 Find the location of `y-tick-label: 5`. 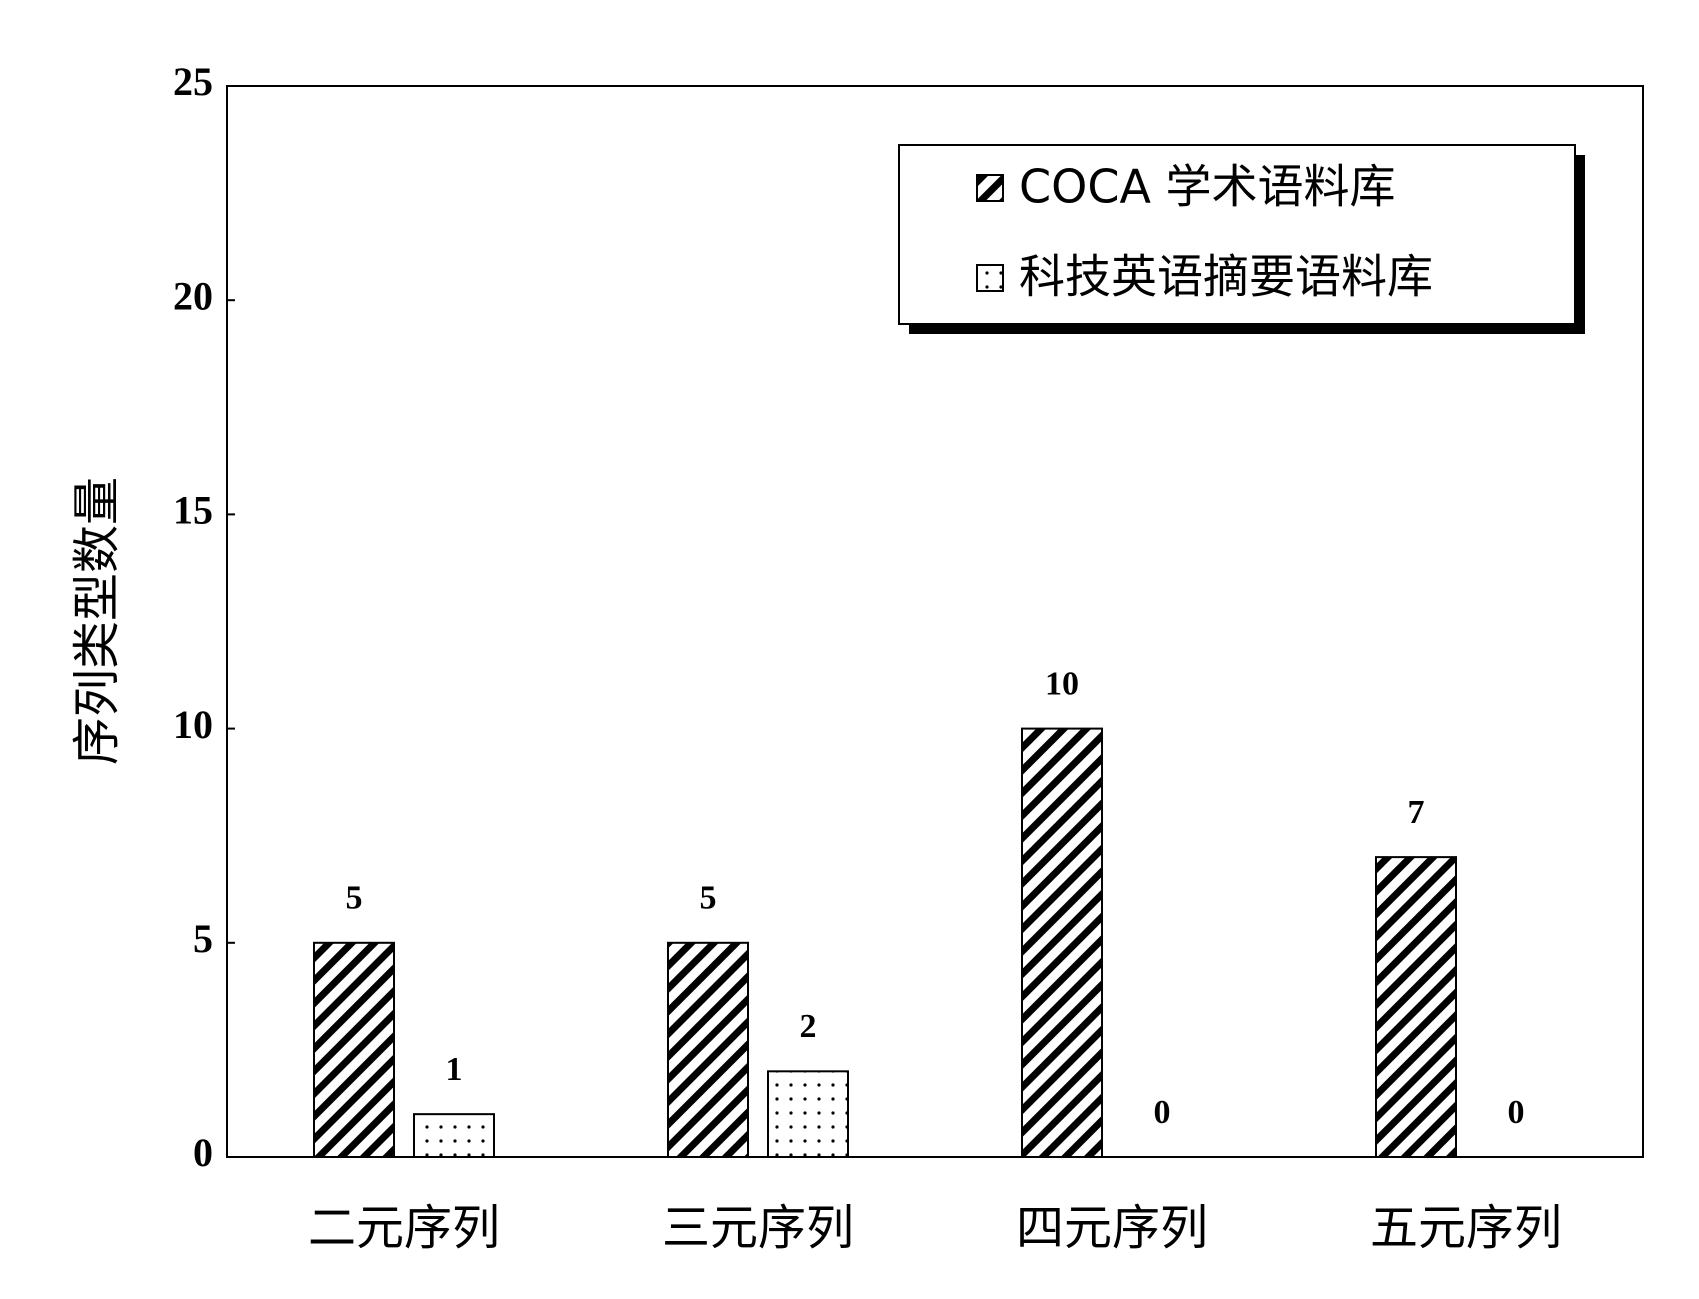

y-tick-label: 5 is located at coordinates (203, 938).